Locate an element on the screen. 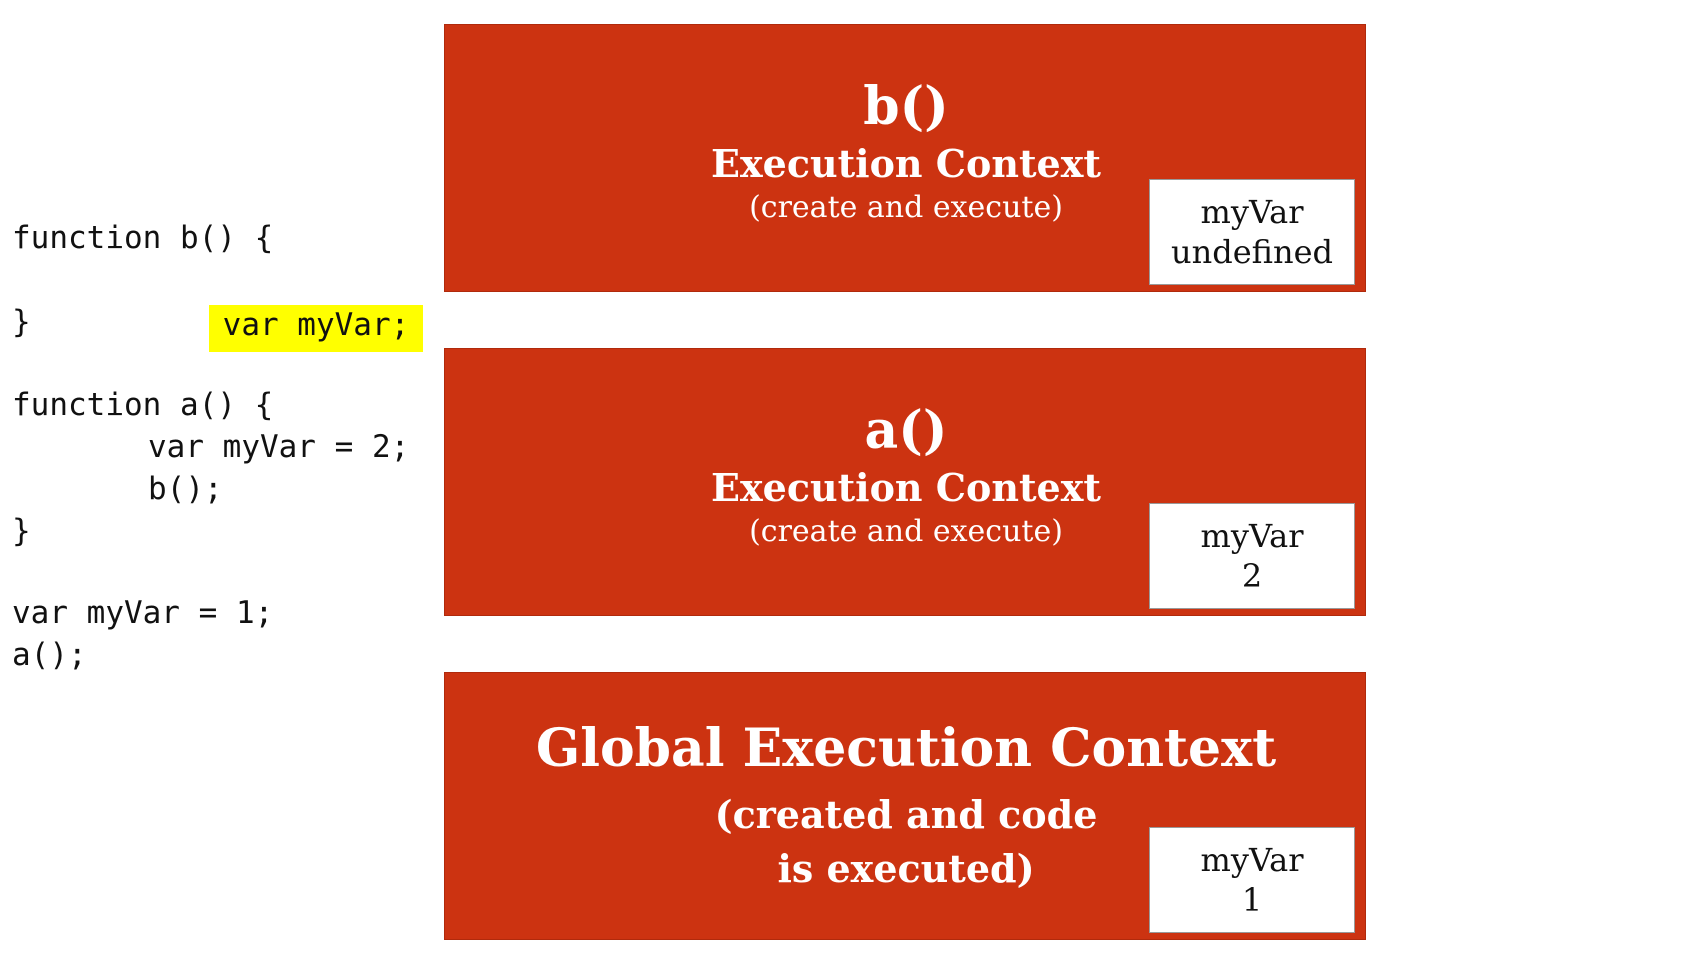 This screenshot has height=959, width=1696. context-a-variable-value: 2 is located at coordinates (1252, 576).